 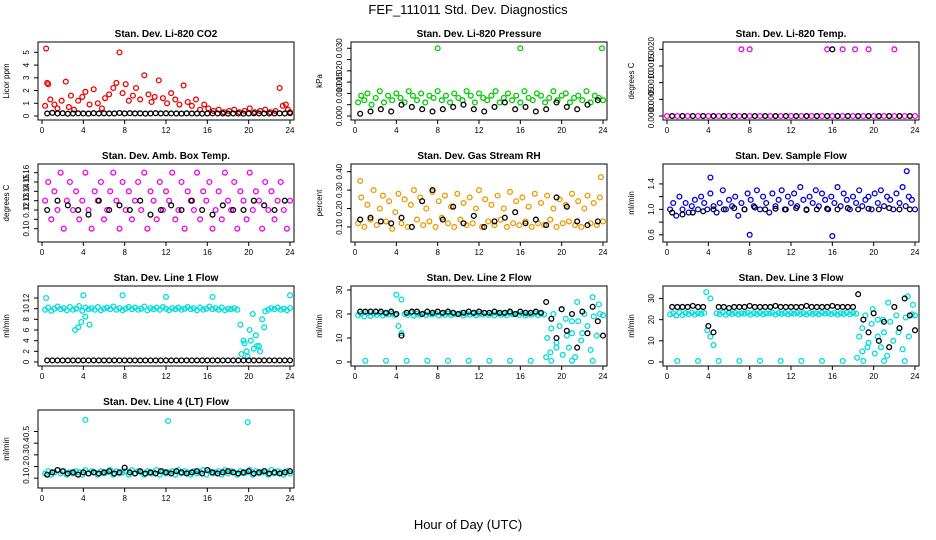 What do you see at coordinates (26, 466) in the screenshot?
I see `y-tick-label: 0.2` at bounding box center [26, 466].